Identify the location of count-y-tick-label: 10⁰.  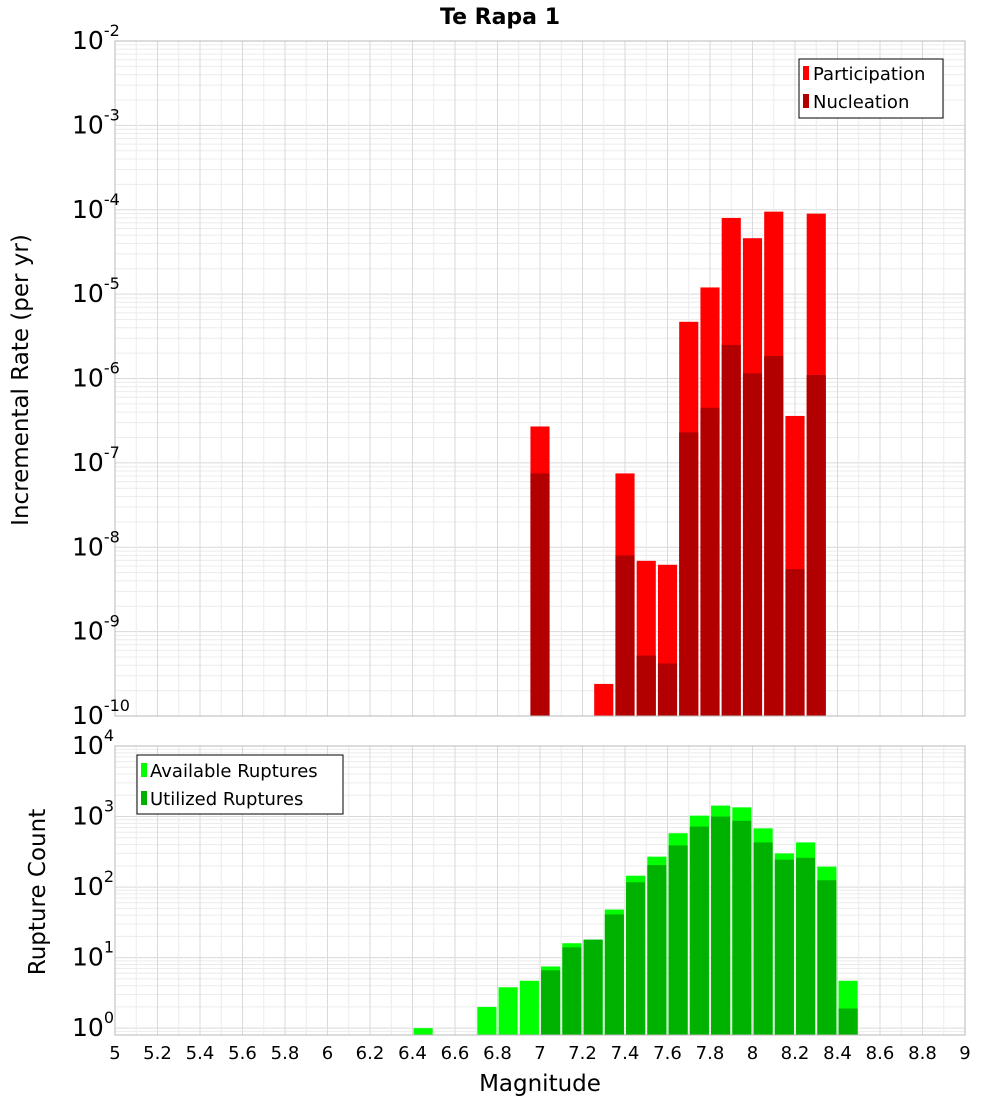
(93, 1025).